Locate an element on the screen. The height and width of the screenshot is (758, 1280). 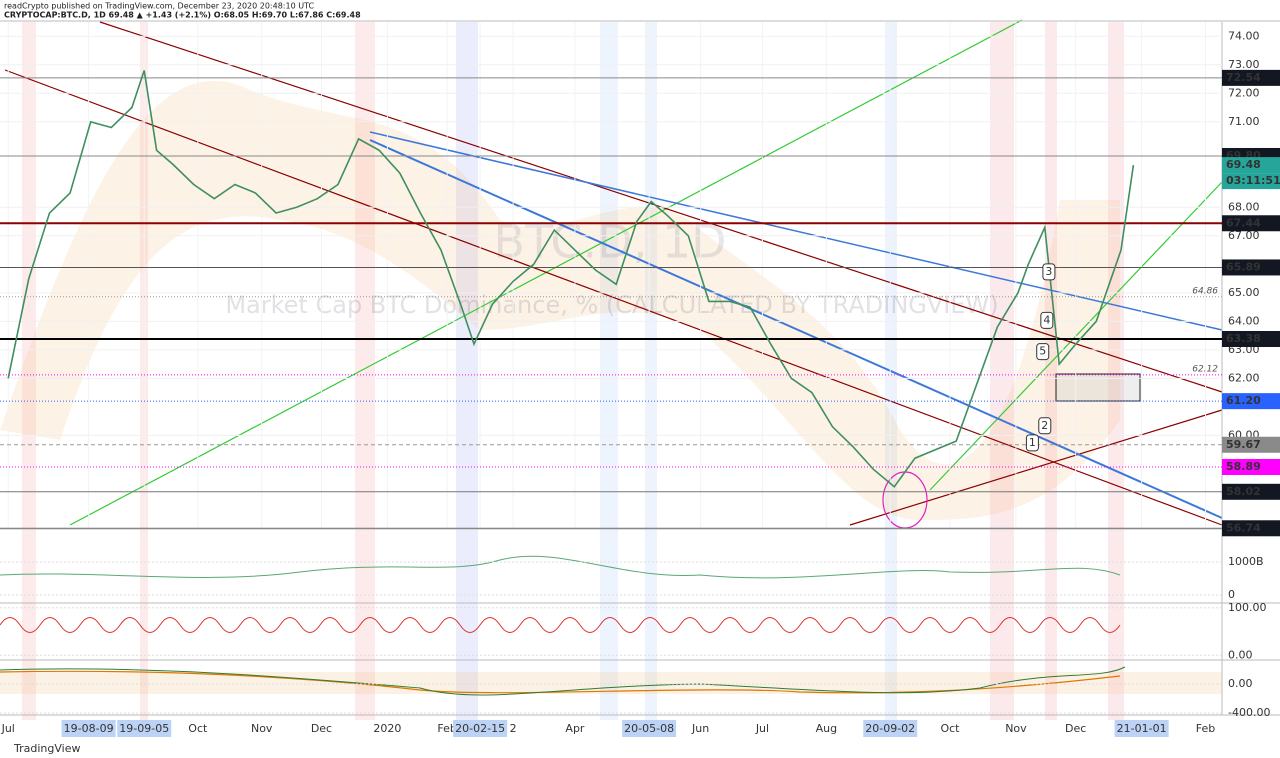
wave-label: 3 is located at coordinates (1048, 271).